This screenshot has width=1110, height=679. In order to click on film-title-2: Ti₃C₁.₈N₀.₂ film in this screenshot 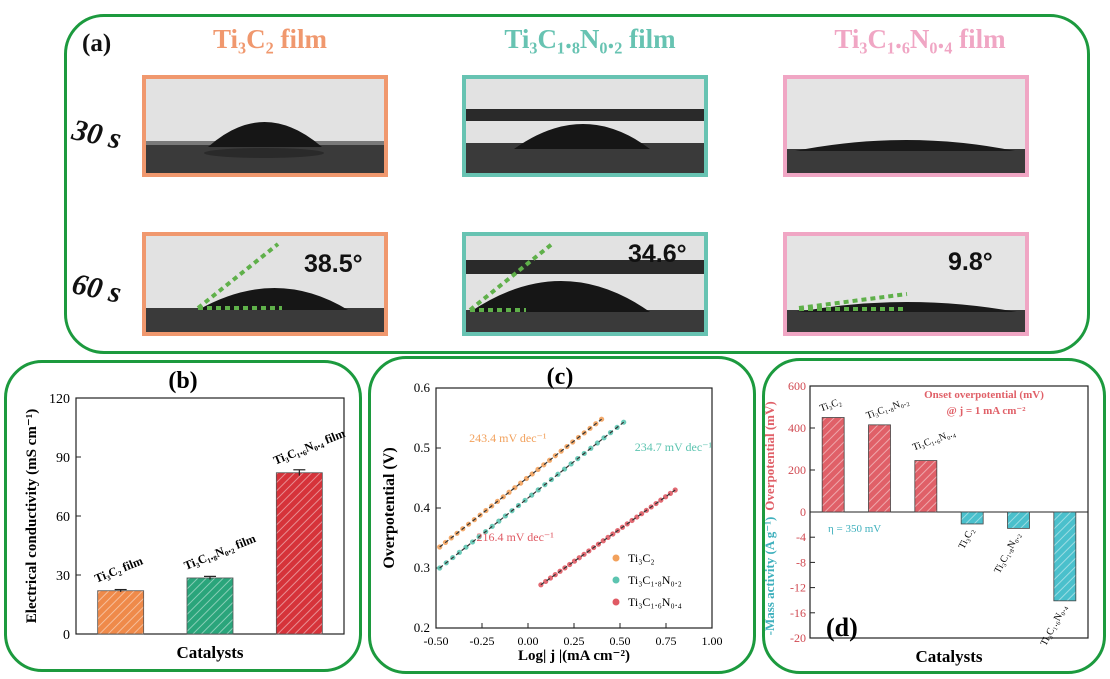, I will do `click(590, 39)`.